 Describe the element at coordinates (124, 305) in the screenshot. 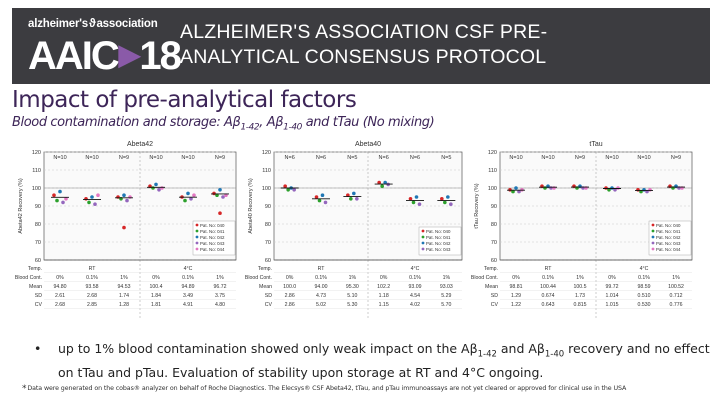

I see `table-cell: 1.28` at that location.